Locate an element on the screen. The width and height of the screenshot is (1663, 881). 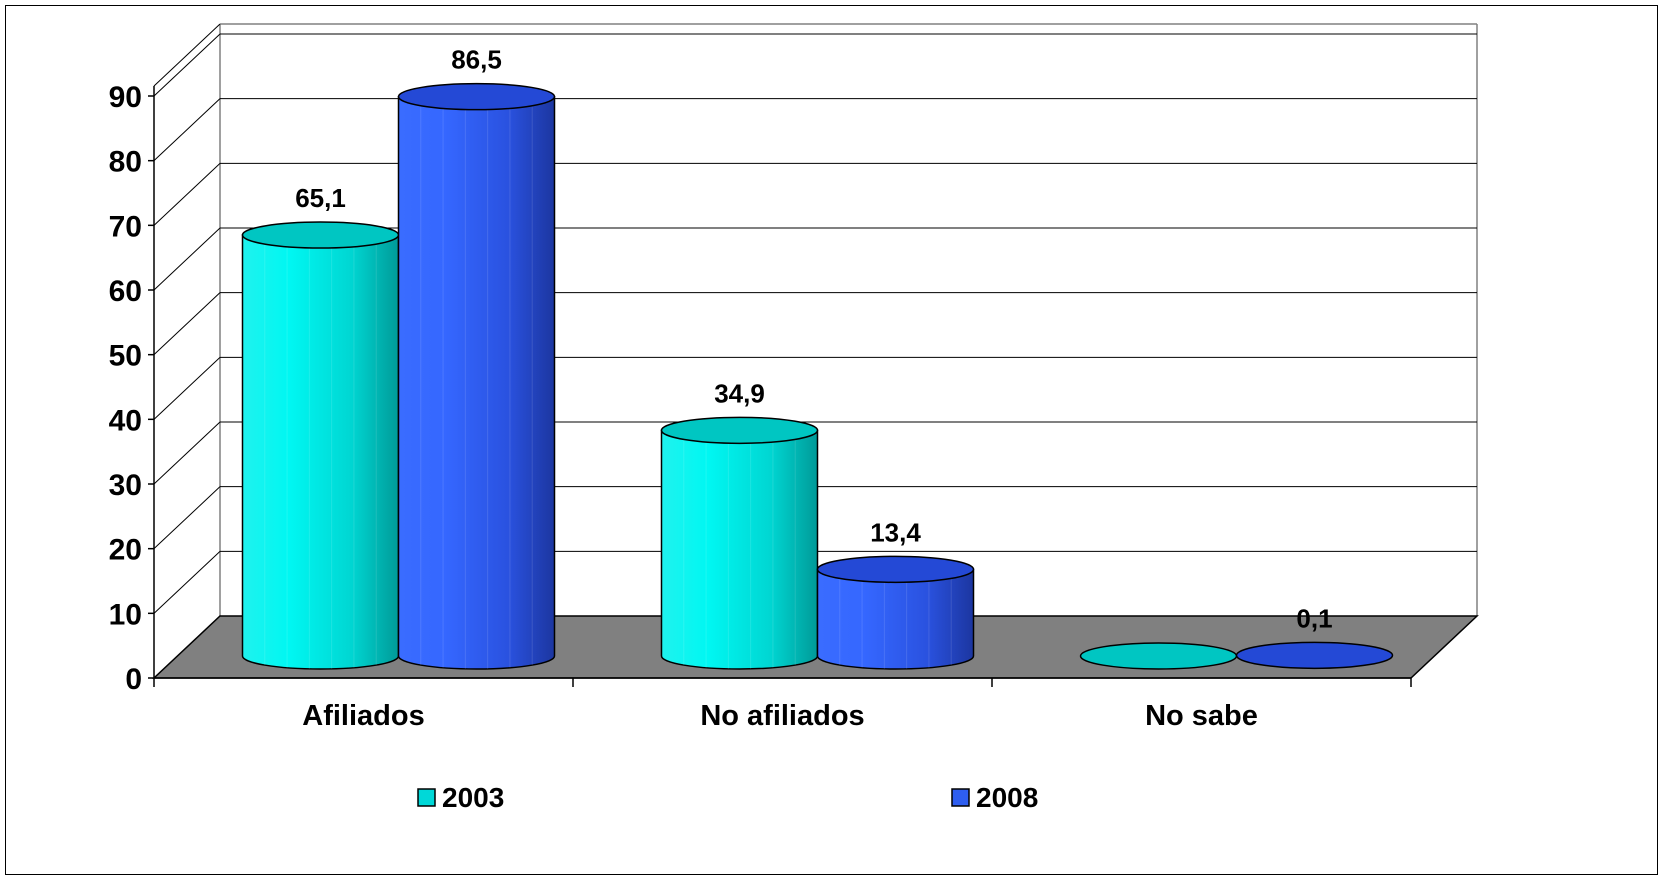
x-tick-label: Afiliados is located at coordinates (363, 716).